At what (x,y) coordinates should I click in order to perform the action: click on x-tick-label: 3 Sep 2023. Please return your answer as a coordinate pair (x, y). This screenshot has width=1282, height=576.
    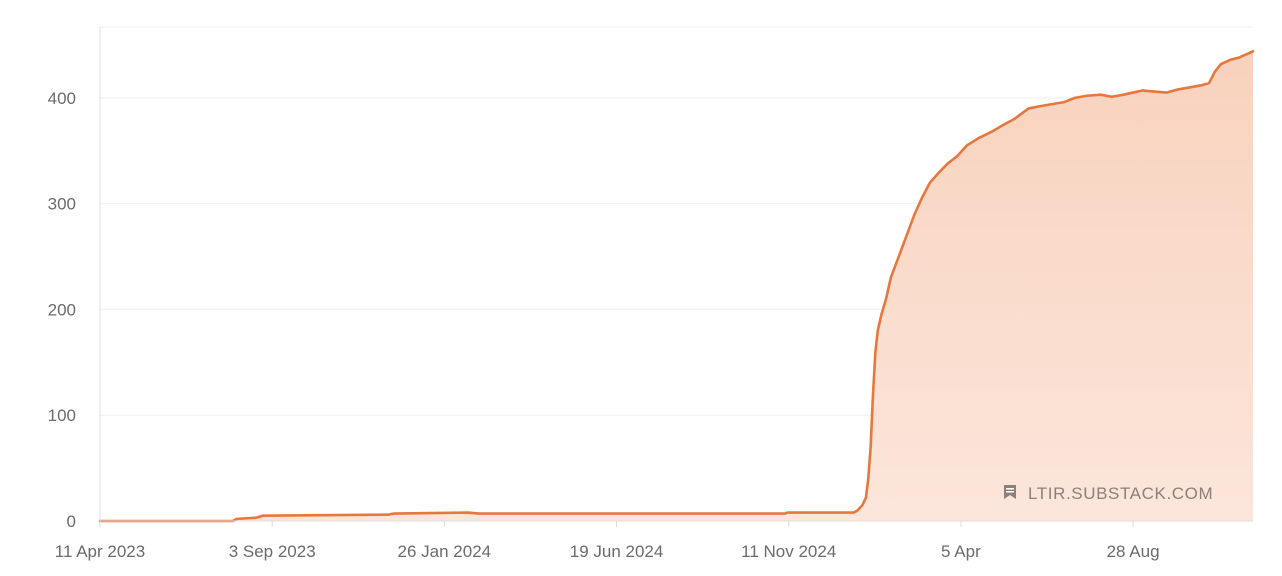
    Looking at the image, I should click on (272, 551).